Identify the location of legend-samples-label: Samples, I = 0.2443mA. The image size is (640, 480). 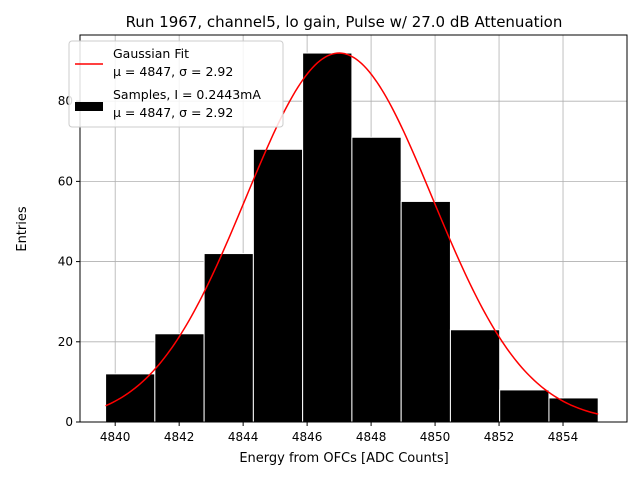
(187, 94).